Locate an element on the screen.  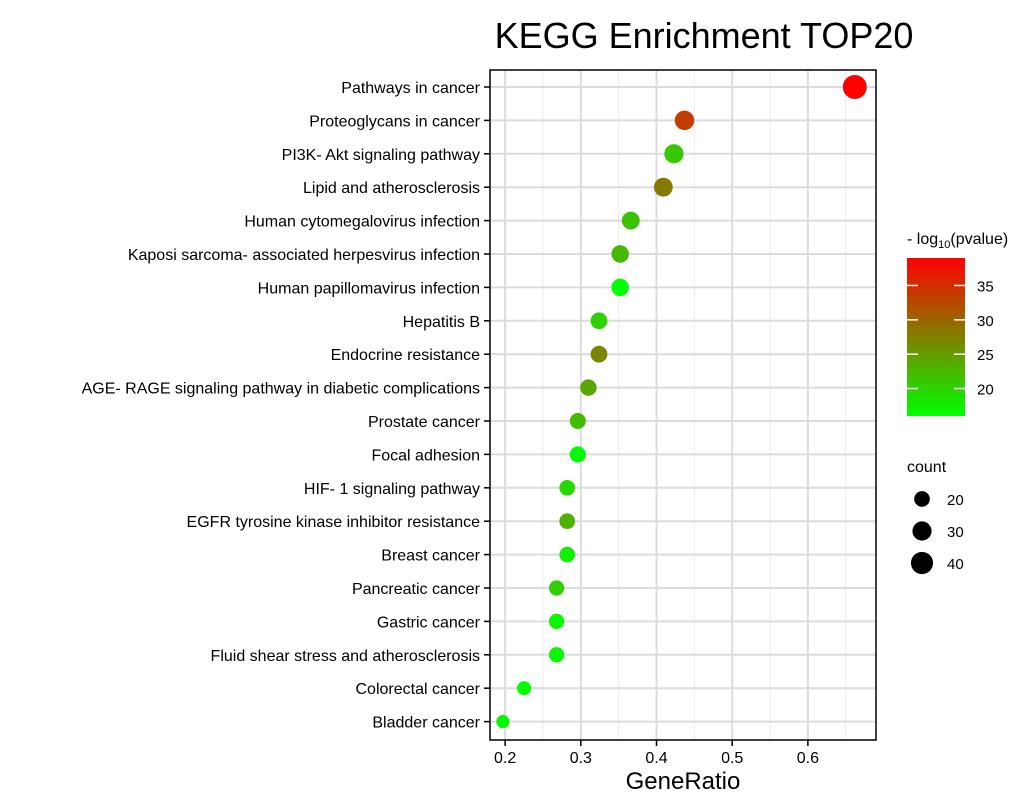
color-tick-label: 30 is located at coordinates (985, 321).